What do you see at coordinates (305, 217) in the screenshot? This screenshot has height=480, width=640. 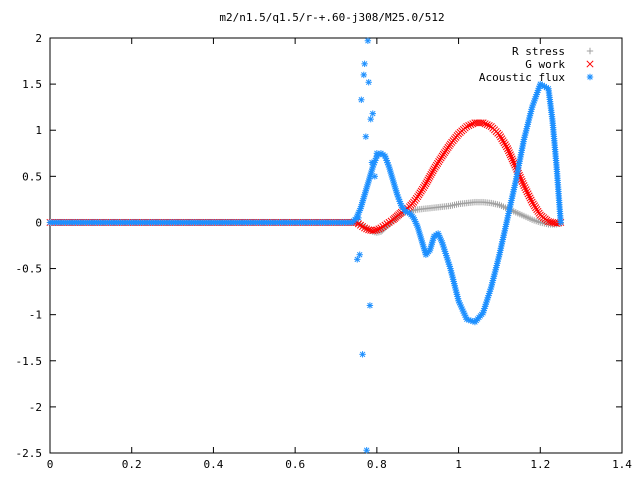 I see `series-r-stress` at bounding box center [305, 217].